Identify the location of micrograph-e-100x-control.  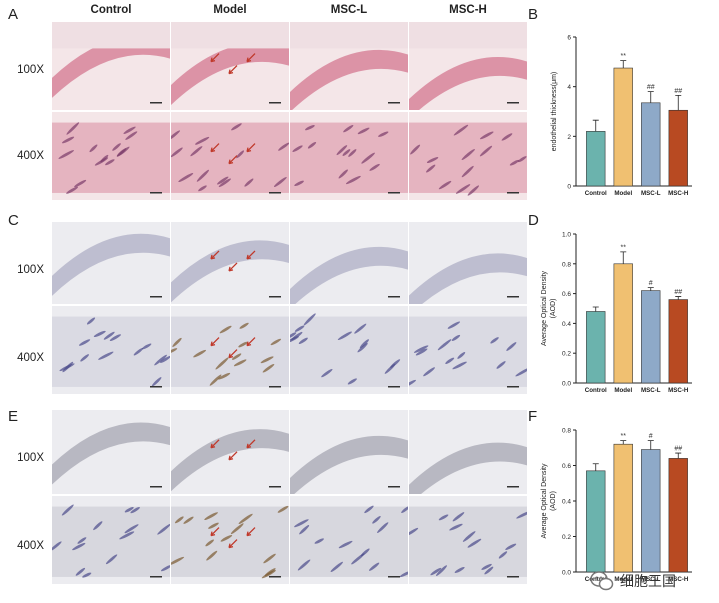
(111, 452).